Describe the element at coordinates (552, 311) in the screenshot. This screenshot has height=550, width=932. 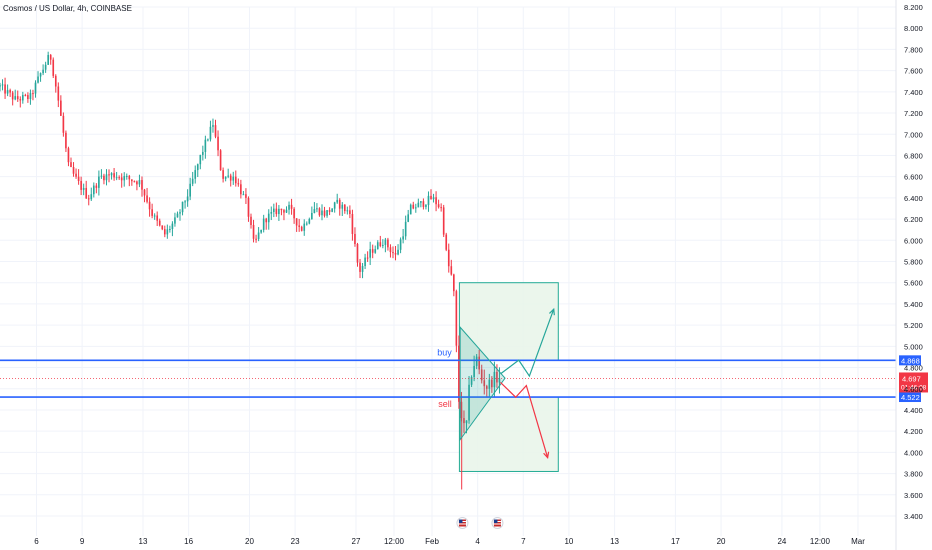
I see `bullish-projection-arrowhead` at that location.